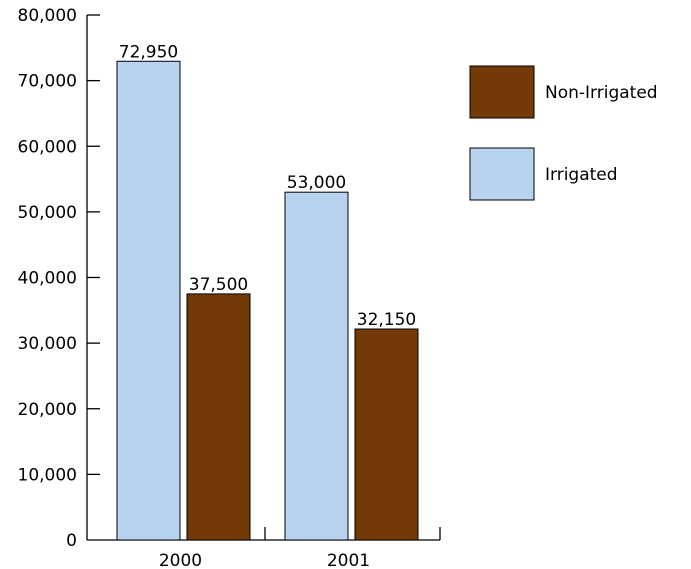  Describe the element at coordinates (148, 52) in the screenshot. I see `data-label: 72,950` at that location.